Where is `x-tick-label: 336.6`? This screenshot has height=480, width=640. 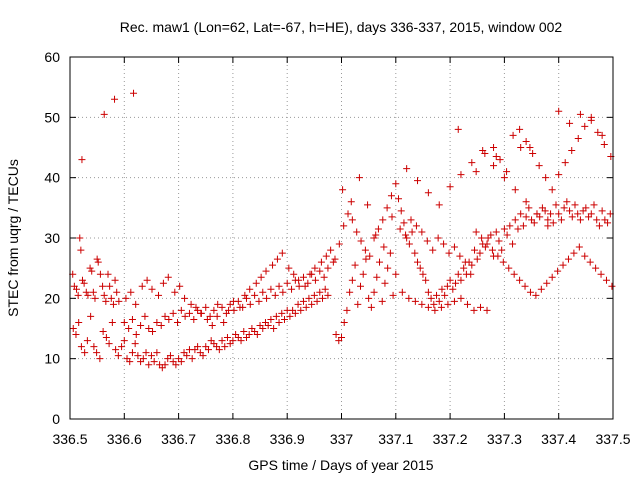
x-tick-label: 336.6 is located at coordinates (124, 439).